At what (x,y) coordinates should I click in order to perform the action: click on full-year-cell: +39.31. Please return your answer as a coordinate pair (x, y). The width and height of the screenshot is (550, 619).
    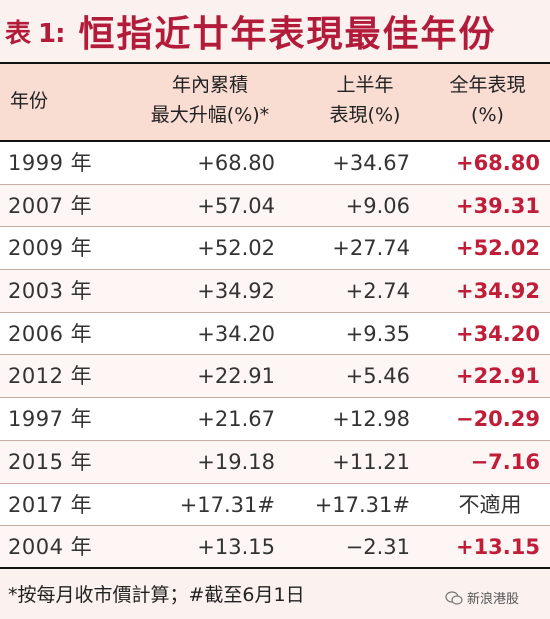
    Looking at the image, I should click on (497, 205).